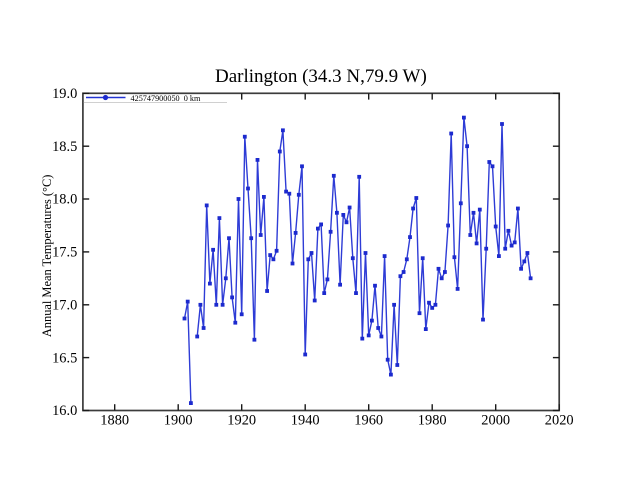 This screenshot has width=640, height=499. What do you see at coordinates (241, 421) in the screenshot?
I see `svg-text: 1920` at bounding box center [241, 421].